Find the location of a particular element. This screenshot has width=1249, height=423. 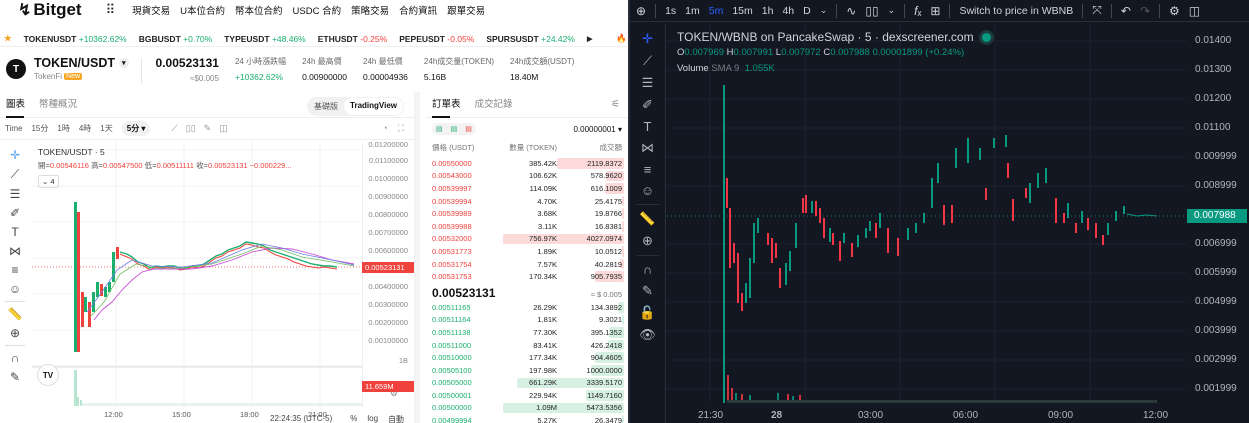

ticker-next-icon: ▶ is located at coordinates (589, 39).